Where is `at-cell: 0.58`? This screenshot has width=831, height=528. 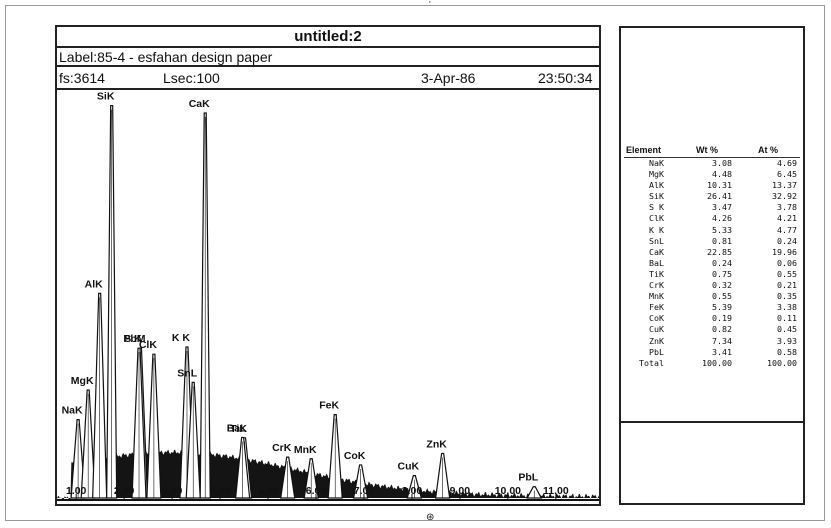
at-cell: 0.58 is located at coordinates (787, 351).